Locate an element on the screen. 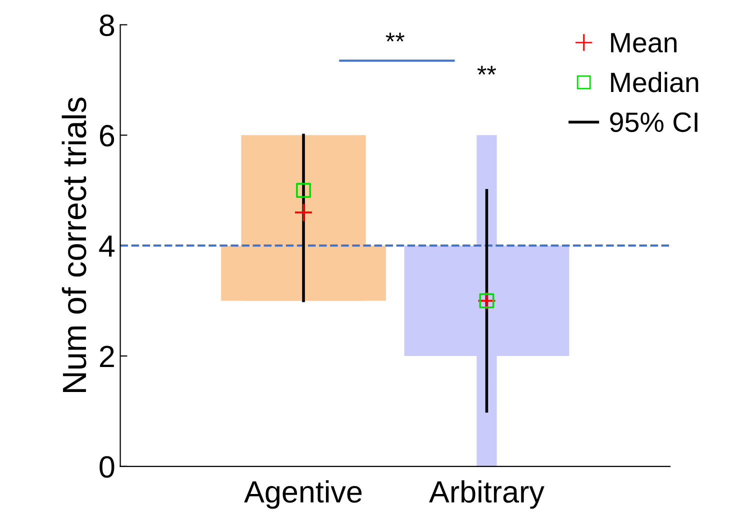  legend-label: 95% CI is located at coordinates (654, 122).